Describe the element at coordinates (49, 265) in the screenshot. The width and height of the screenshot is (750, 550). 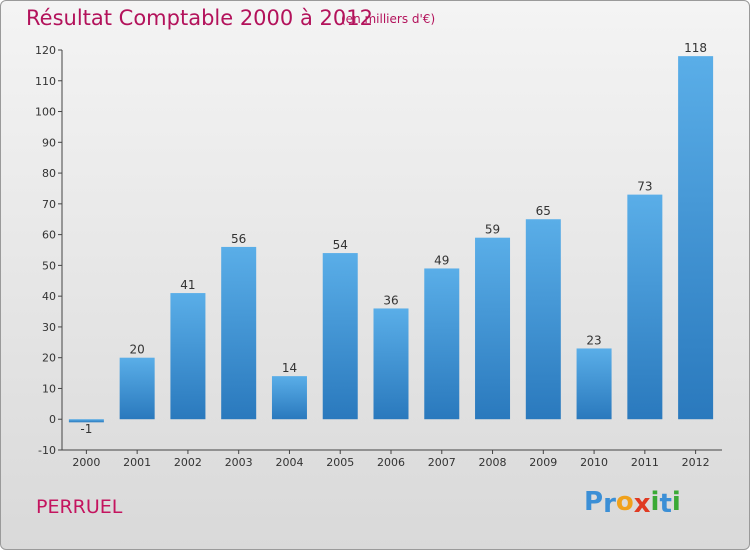
I see `y-tick-label: 50` at that location.